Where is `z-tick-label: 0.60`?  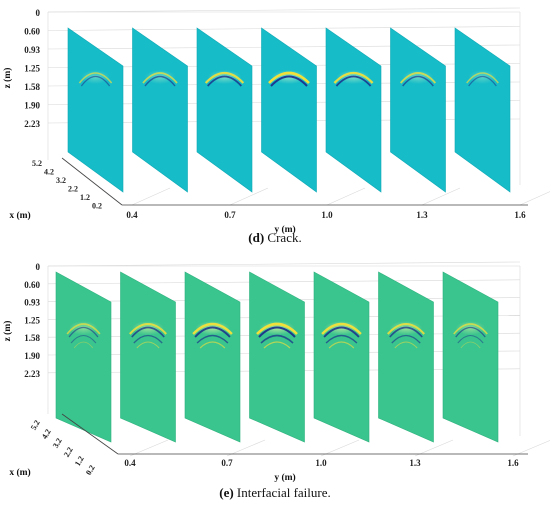 z-tick-label: 0.60 is located at coordinates (32, 285).